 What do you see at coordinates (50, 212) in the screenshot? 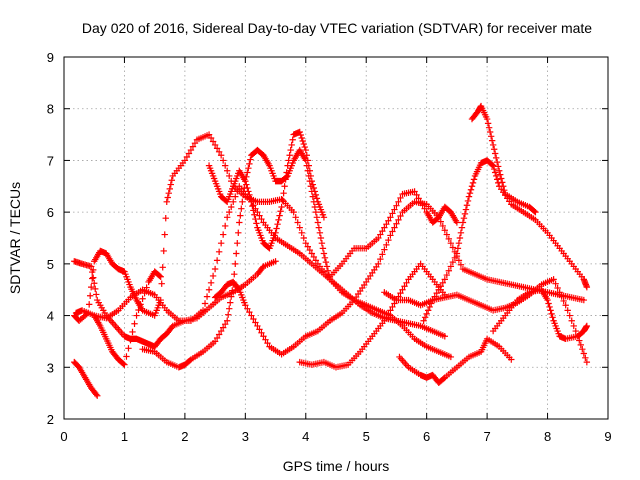
I see `y-tick-label: 6` at bounding box center [50, 212].